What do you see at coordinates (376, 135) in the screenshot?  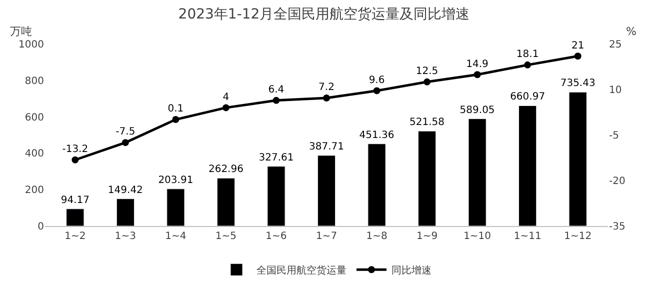 I see `data-label: 451.36` at bounding box center [376, 135].